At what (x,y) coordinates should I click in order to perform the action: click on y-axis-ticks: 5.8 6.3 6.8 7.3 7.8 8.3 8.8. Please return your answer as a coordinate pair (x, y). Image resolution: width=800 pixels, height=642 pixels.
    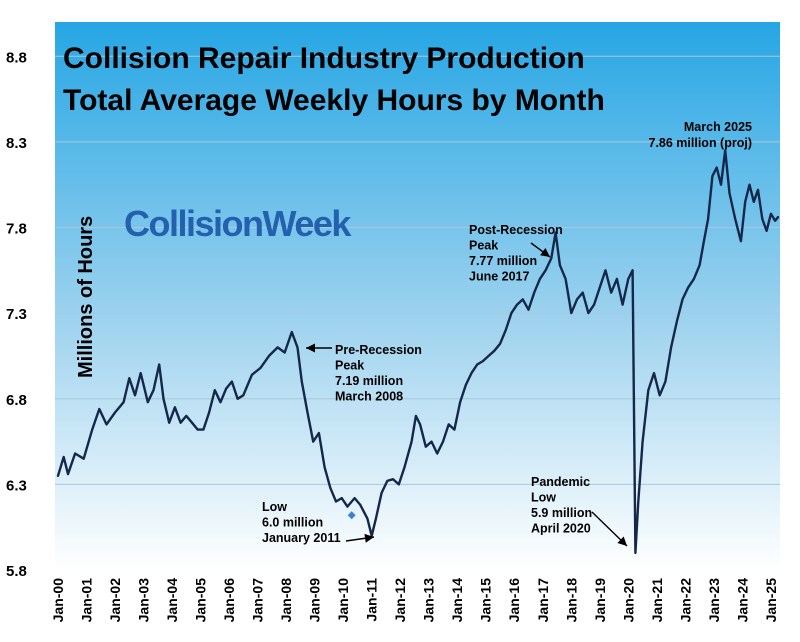
    Looking at the image, I should click on (16, 314).